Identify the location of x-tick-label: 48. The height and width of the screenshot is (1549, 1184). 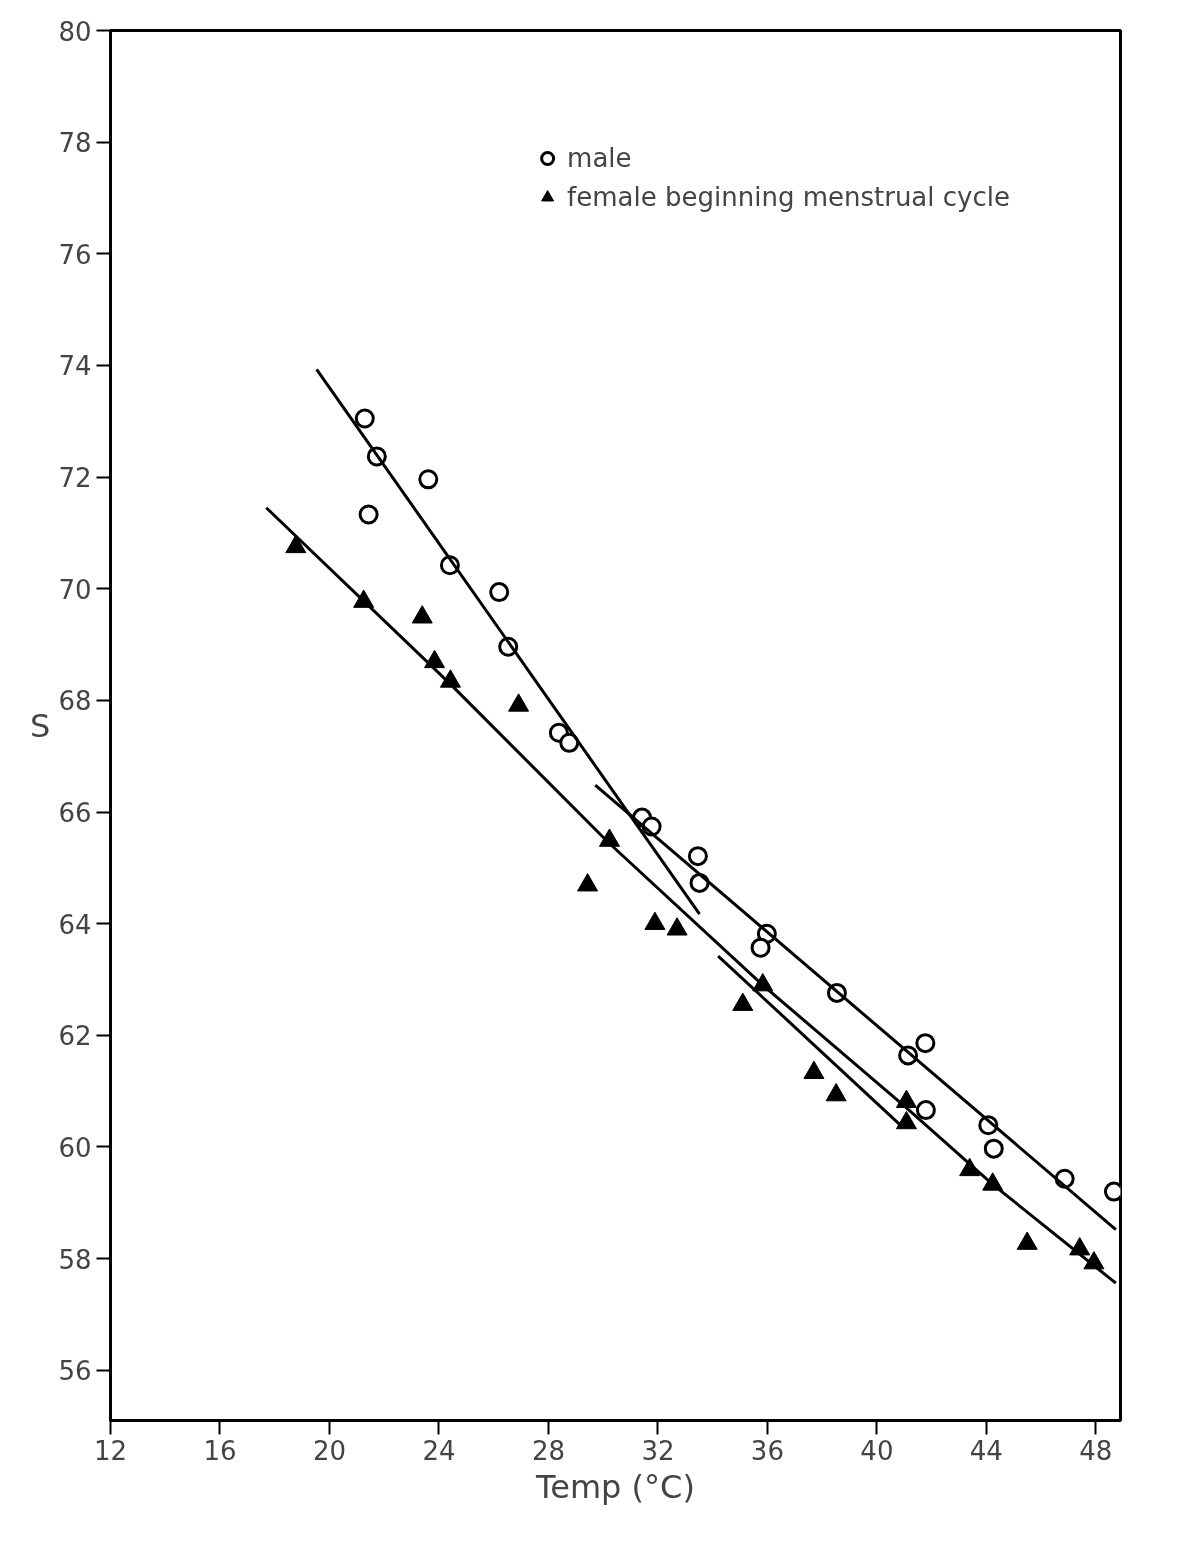
(1096, 1450).